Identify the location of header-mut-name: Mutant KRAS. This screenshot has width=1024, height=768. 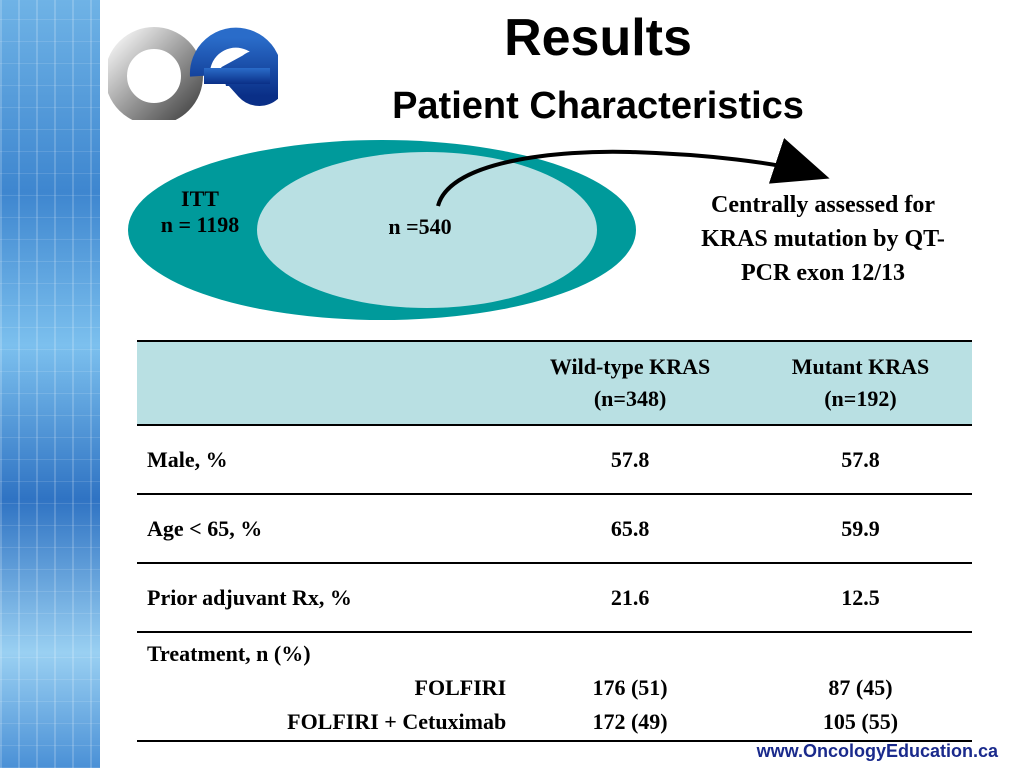
(860, 366).